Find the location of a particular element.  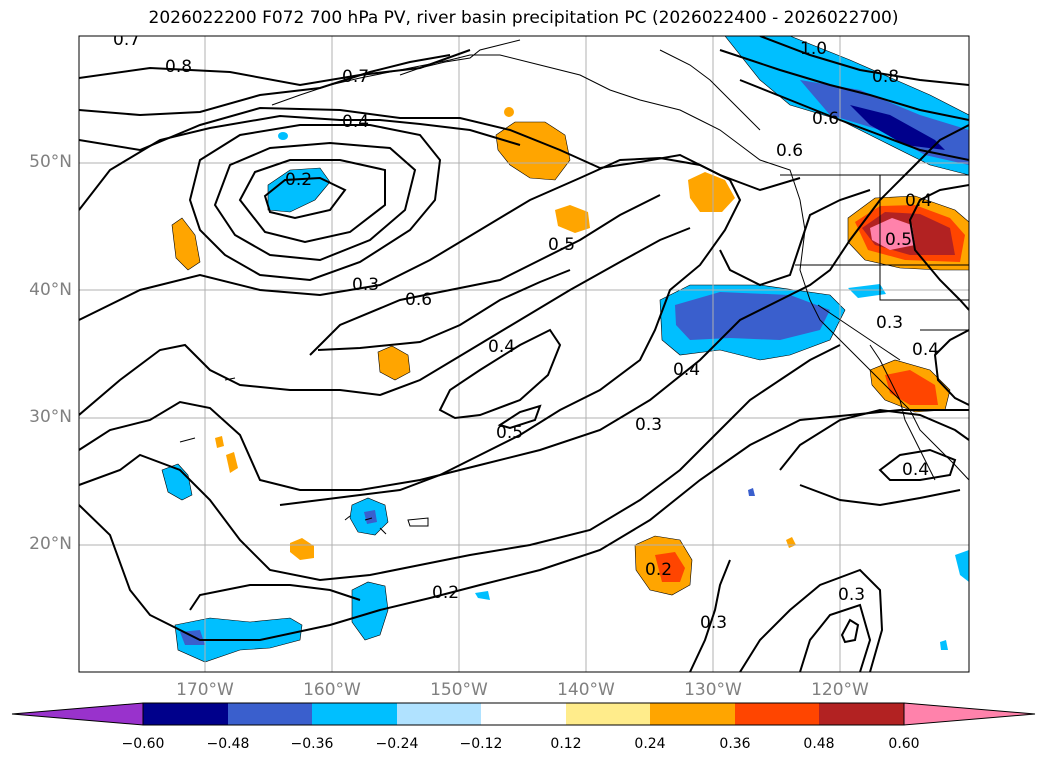

pv-label-1: 0.8 is located at coordinates (178, 67).